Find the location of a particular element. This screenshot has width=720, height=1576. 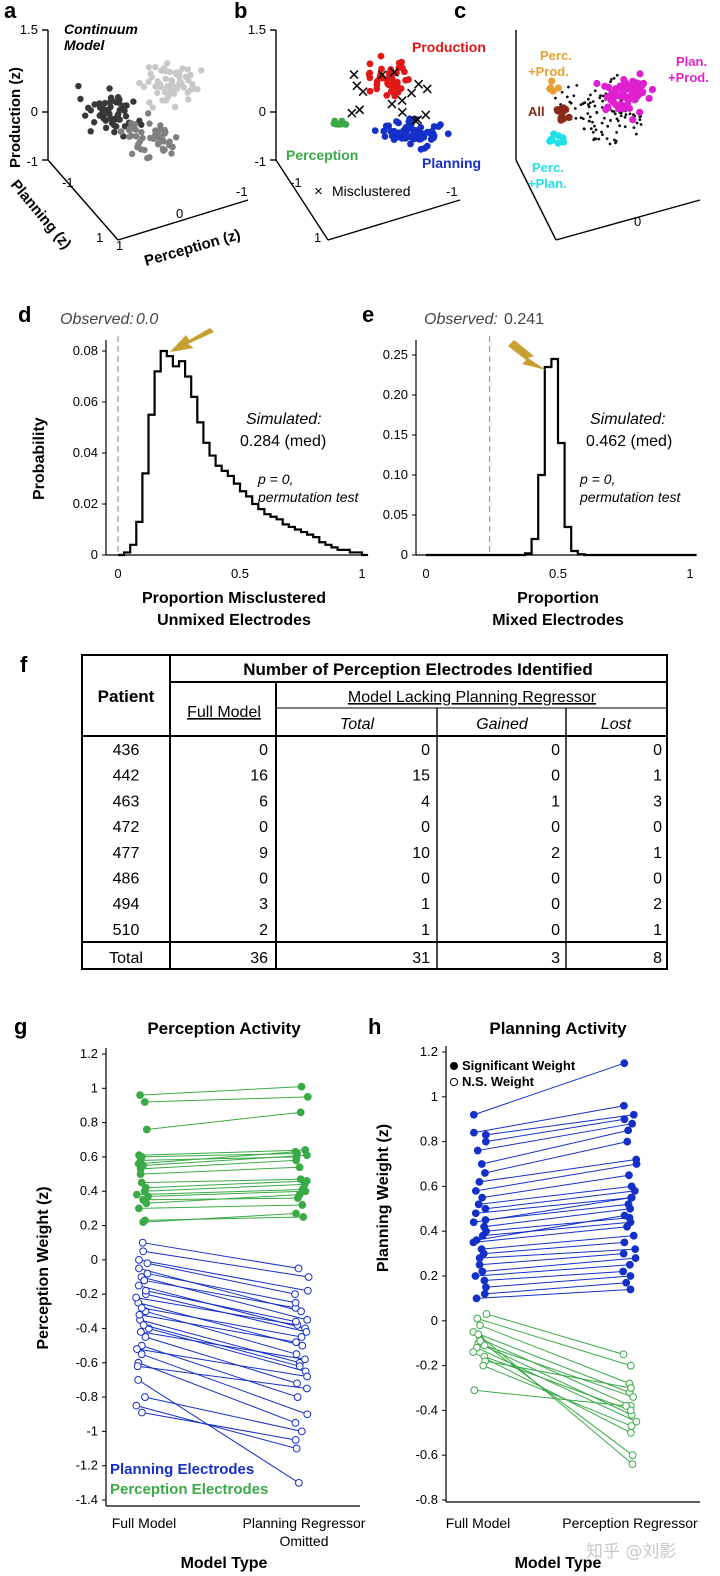

ytick-label: 1 is located at coordinates (434, 1096).